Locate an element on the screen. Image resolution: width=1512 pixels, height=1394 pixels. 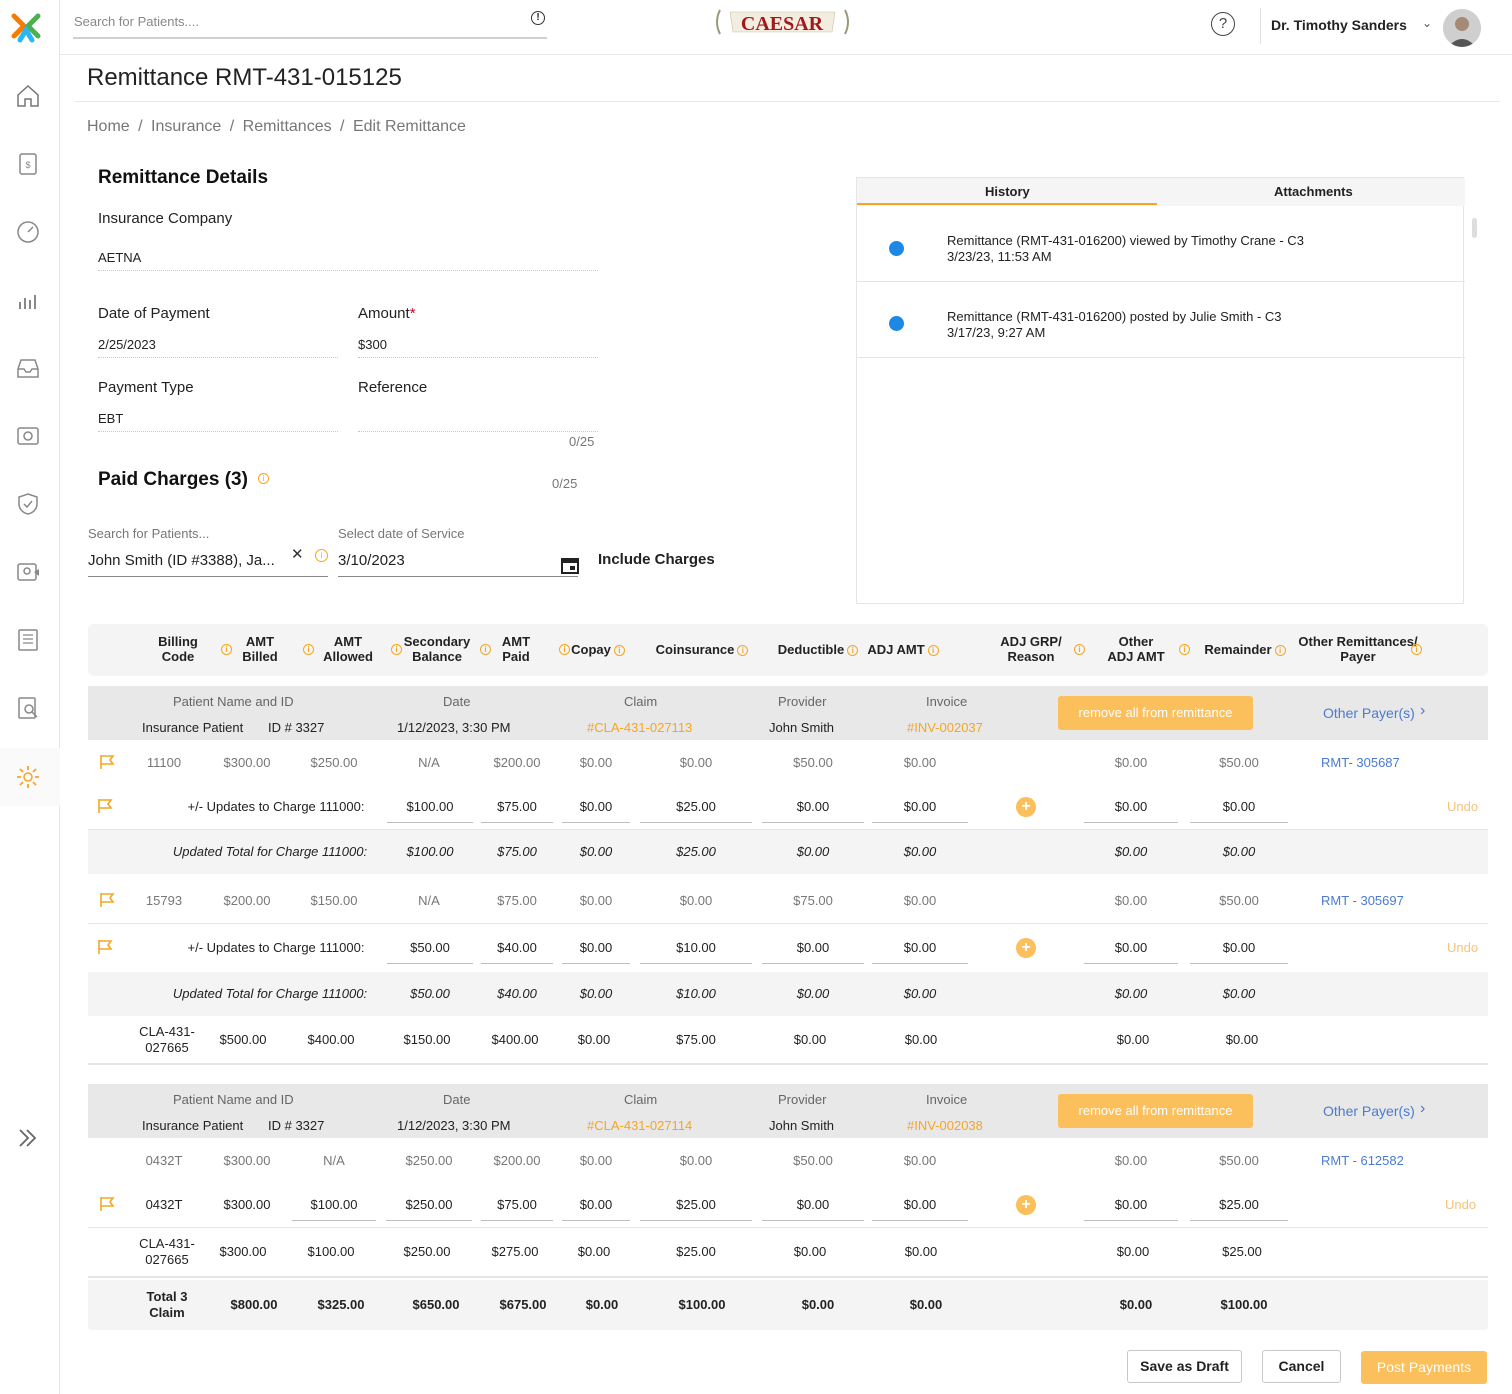
cell-copay: $0.00 is located at coordinates (596, 1204).